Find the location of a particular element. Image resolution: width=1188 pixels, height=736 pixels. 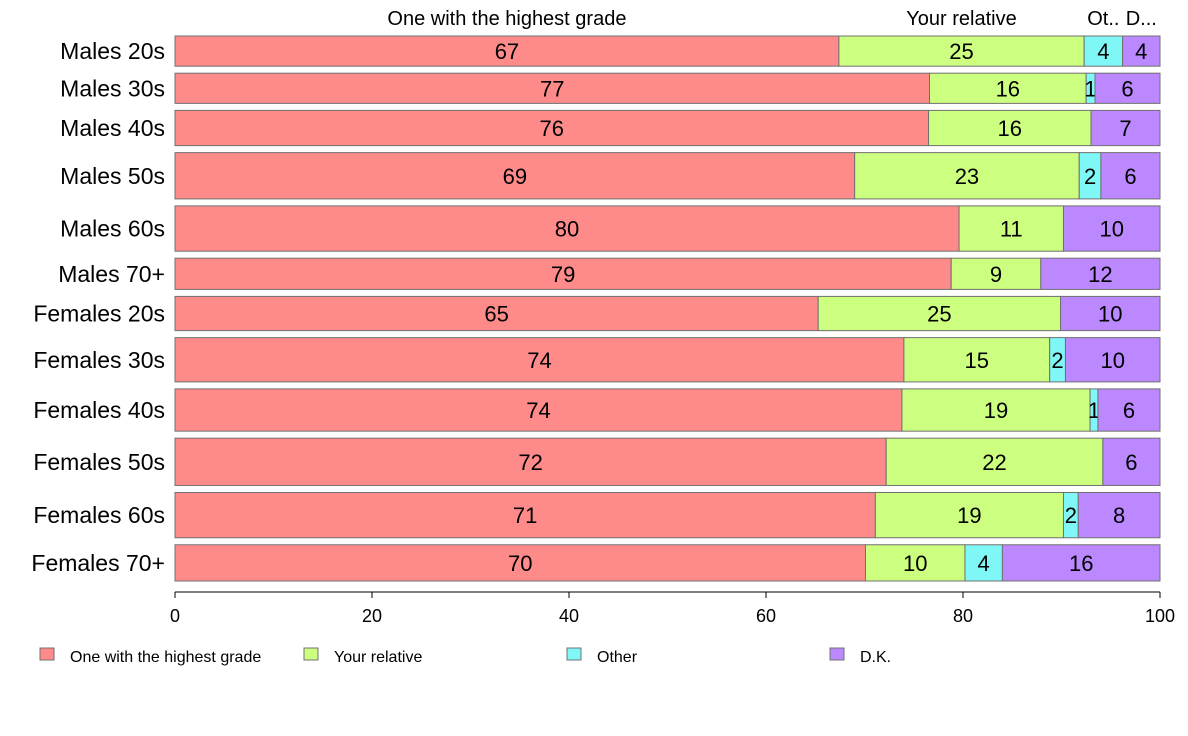

category-label: Females 60s is located at coordinates (99, 515).